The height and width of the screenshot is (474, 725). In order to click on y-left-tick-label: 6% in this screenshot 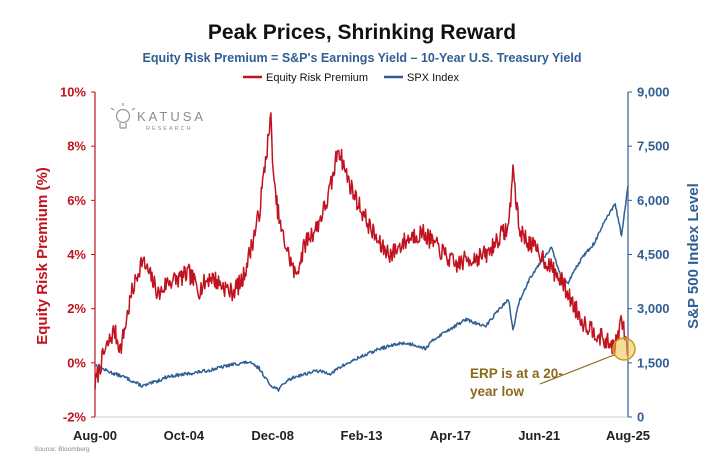, I will do `click(76, 200)`.